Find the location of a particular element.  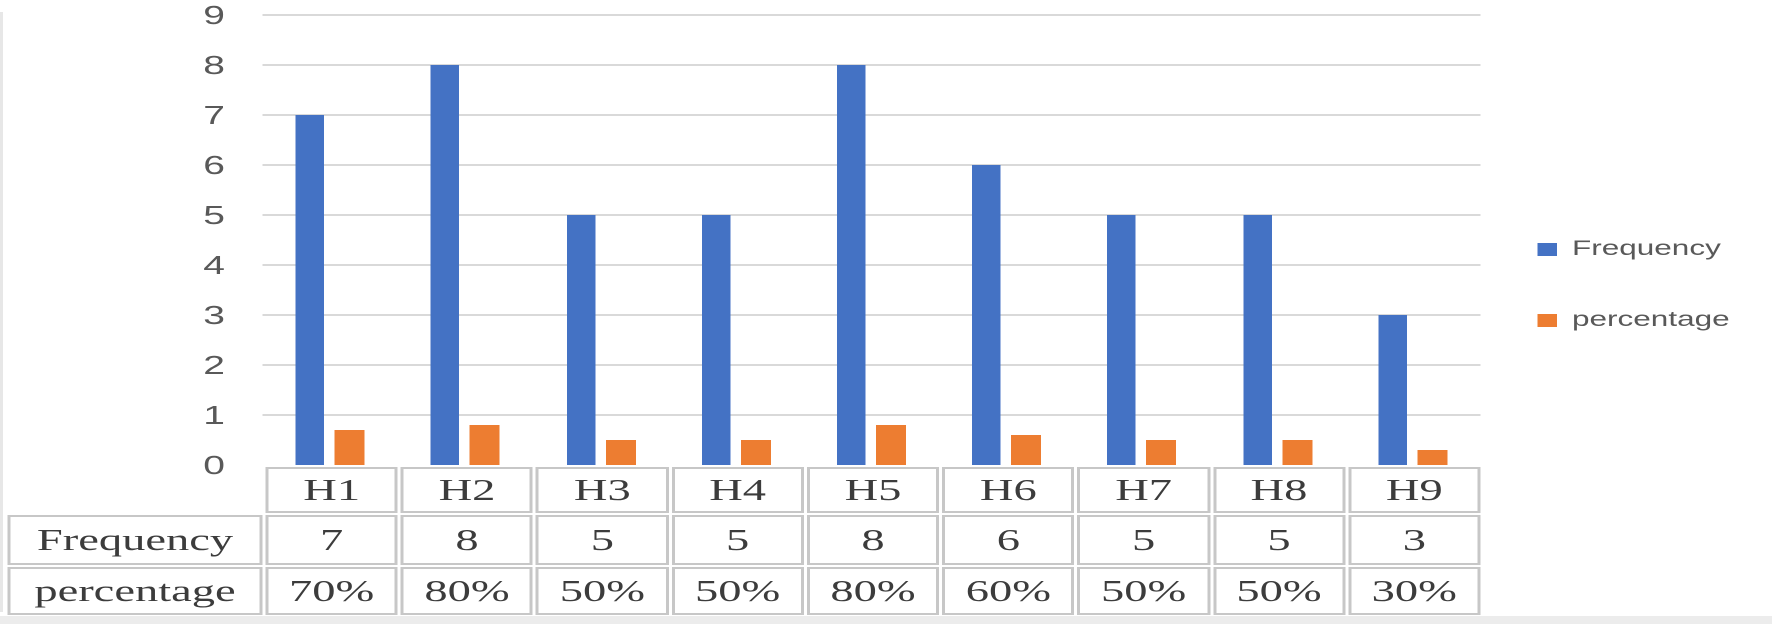

legend-item-percentage: percentage is located at coordinates (1633, 320).